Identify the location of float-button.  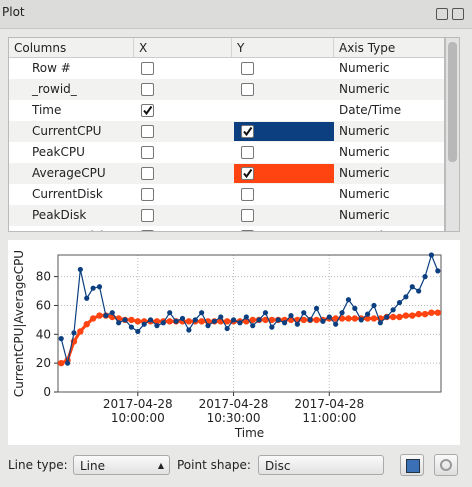
(442, 14).